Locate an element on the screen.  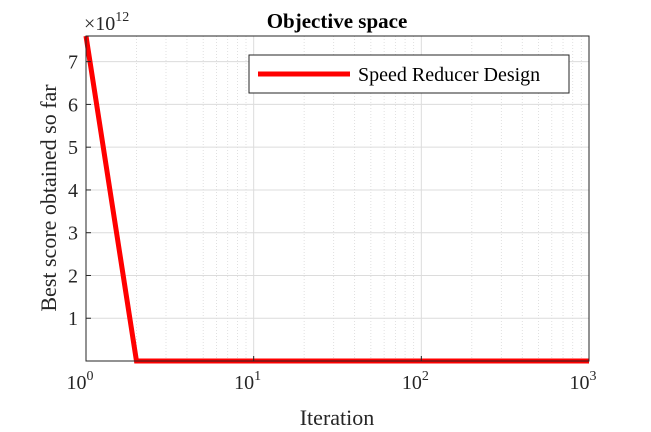
x-tick-exponent: 3 is located at coordinates (593, 376).